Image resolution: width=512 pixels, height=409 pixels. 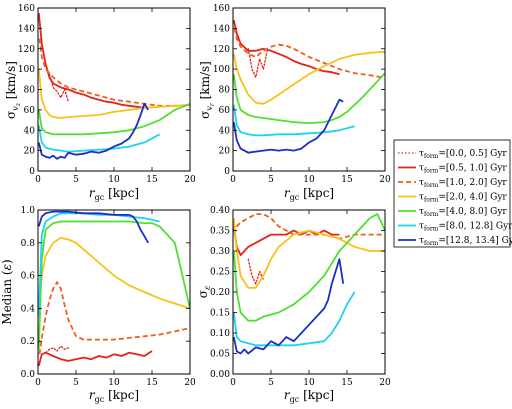 I want to click on panel-sigma-vr-ytick-label: 120, so click(x=221, y=50).